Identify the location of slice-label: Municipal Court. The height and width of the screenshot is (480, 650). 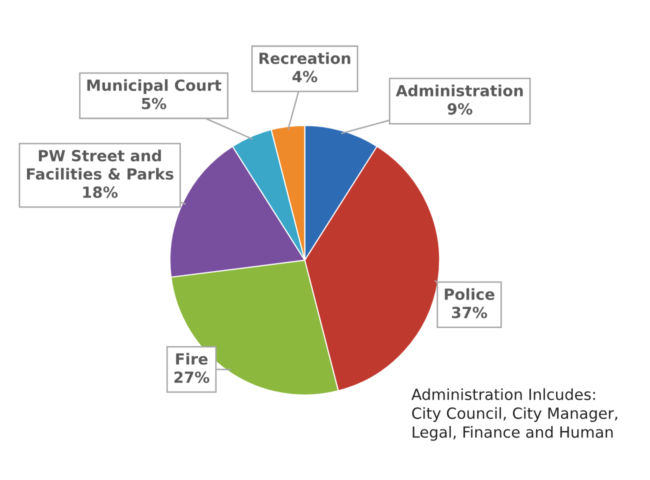
(154, 86).